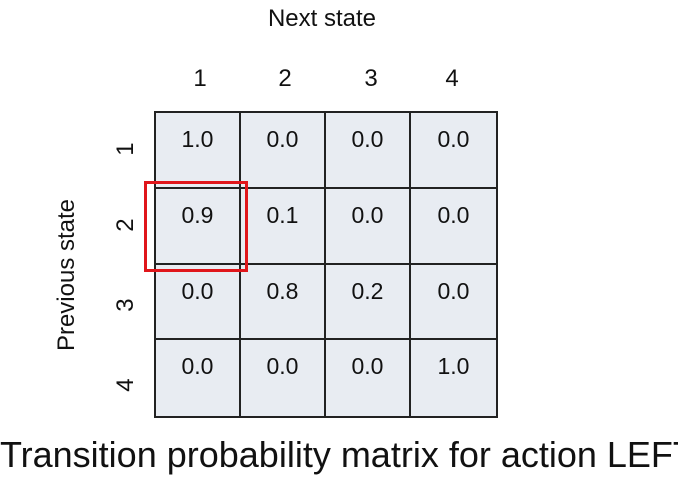 This screenshot has height=484, width=678. I want to click on matrix-cell-r4-c4: 1.0, so click(453, 366).